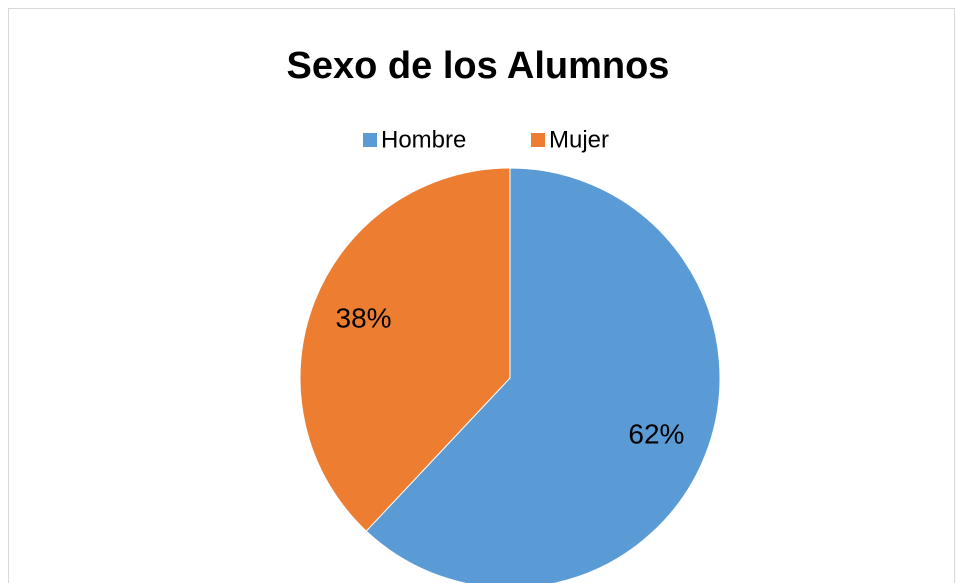  Describe the element at coordinates (423, 139) in the screenshot. I see `legend-label: Hombre` at that location.